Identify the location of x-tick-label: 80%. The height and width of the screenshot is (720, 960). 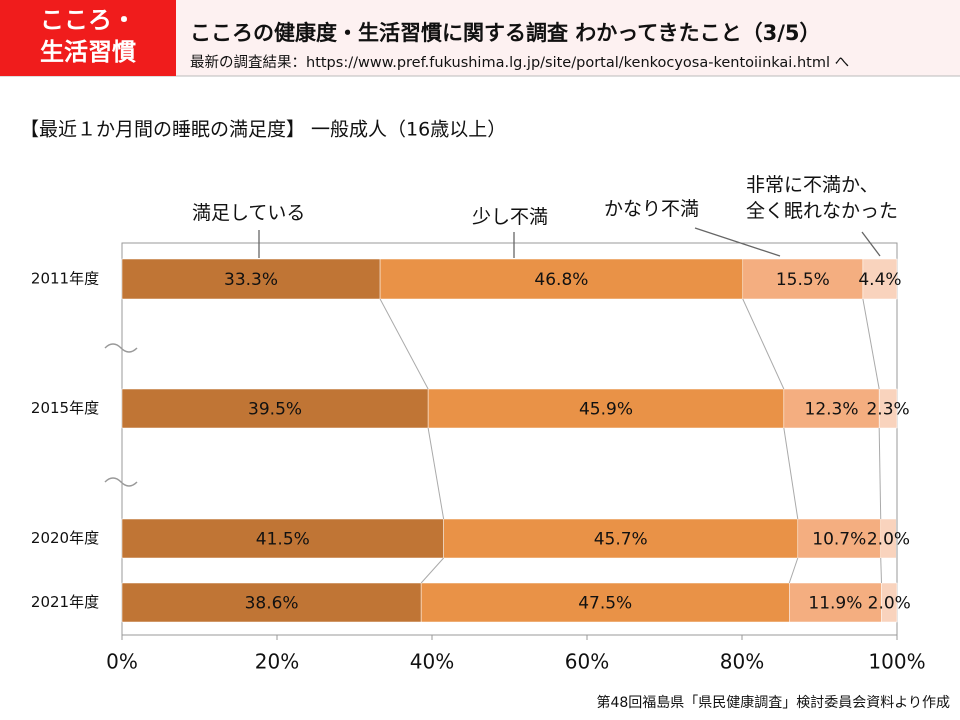
(742, 662).